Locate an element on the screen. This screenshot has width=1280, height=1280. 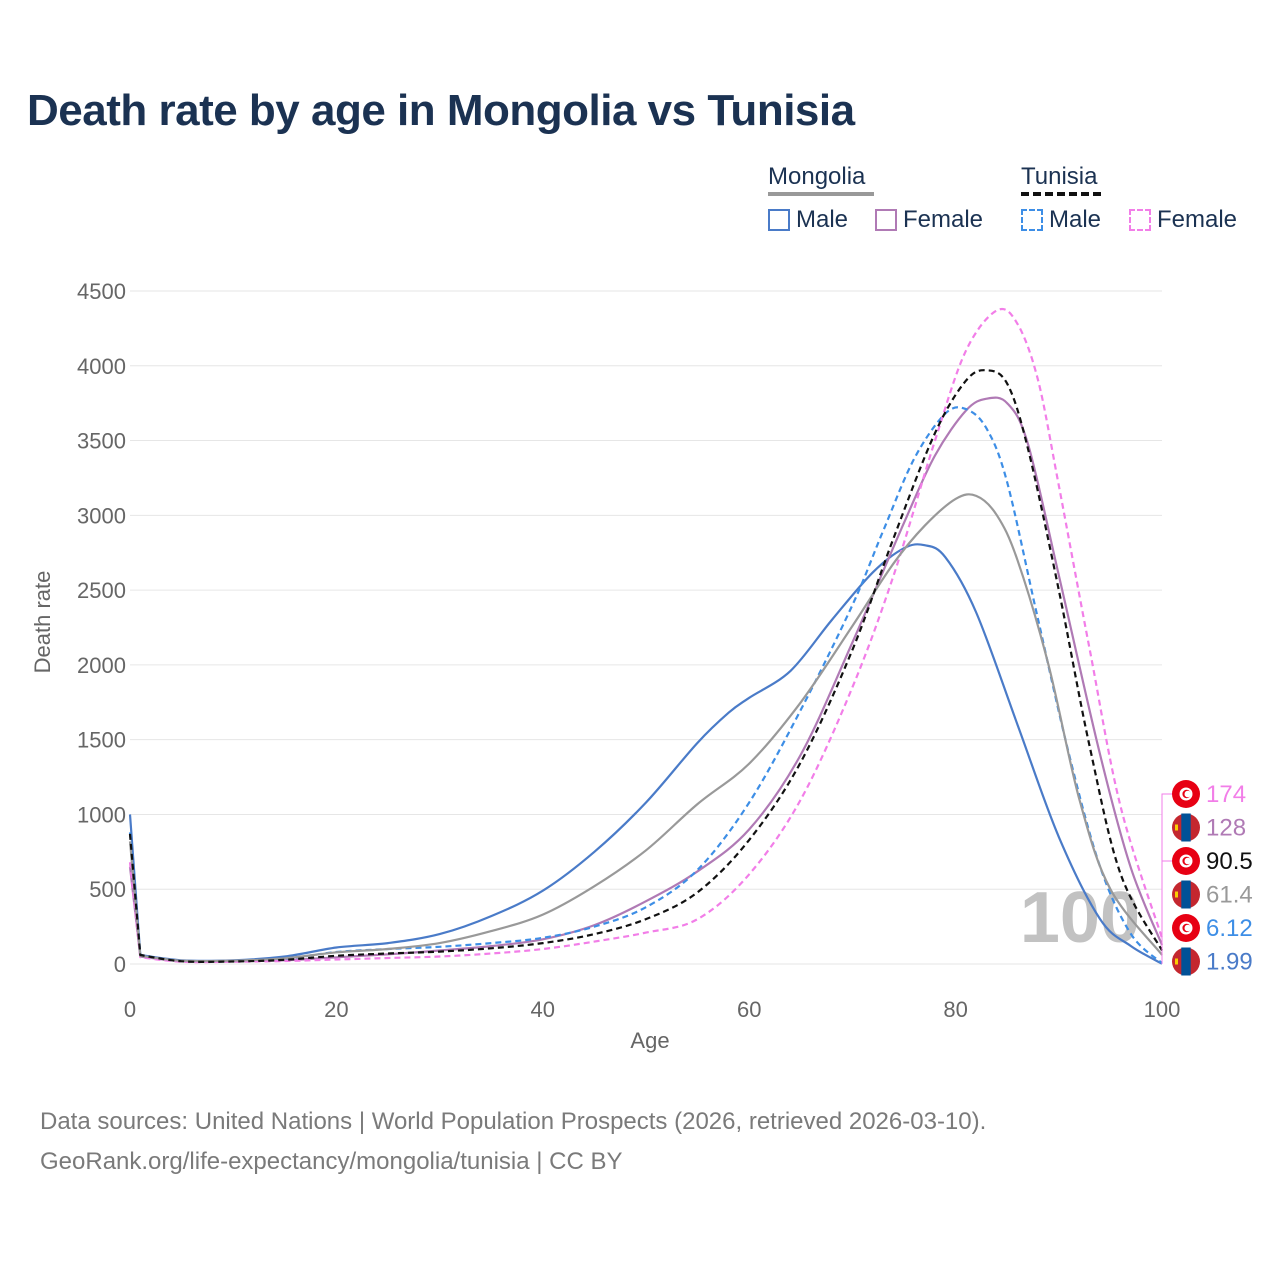
legend-label-mongolia-male: Male is located at coordinates (822, 219).